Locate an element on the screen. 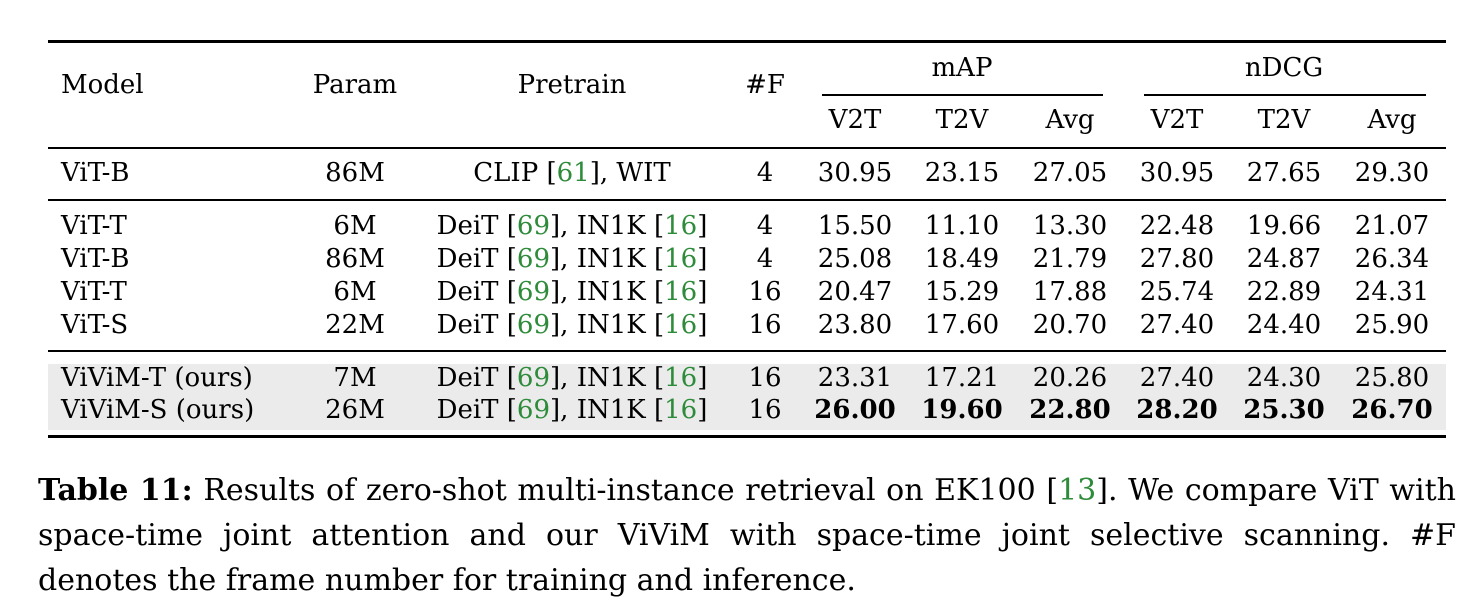 The width and height of the screenshot is (1476, 612). ours-highlight is located at coordinates (747, 397).